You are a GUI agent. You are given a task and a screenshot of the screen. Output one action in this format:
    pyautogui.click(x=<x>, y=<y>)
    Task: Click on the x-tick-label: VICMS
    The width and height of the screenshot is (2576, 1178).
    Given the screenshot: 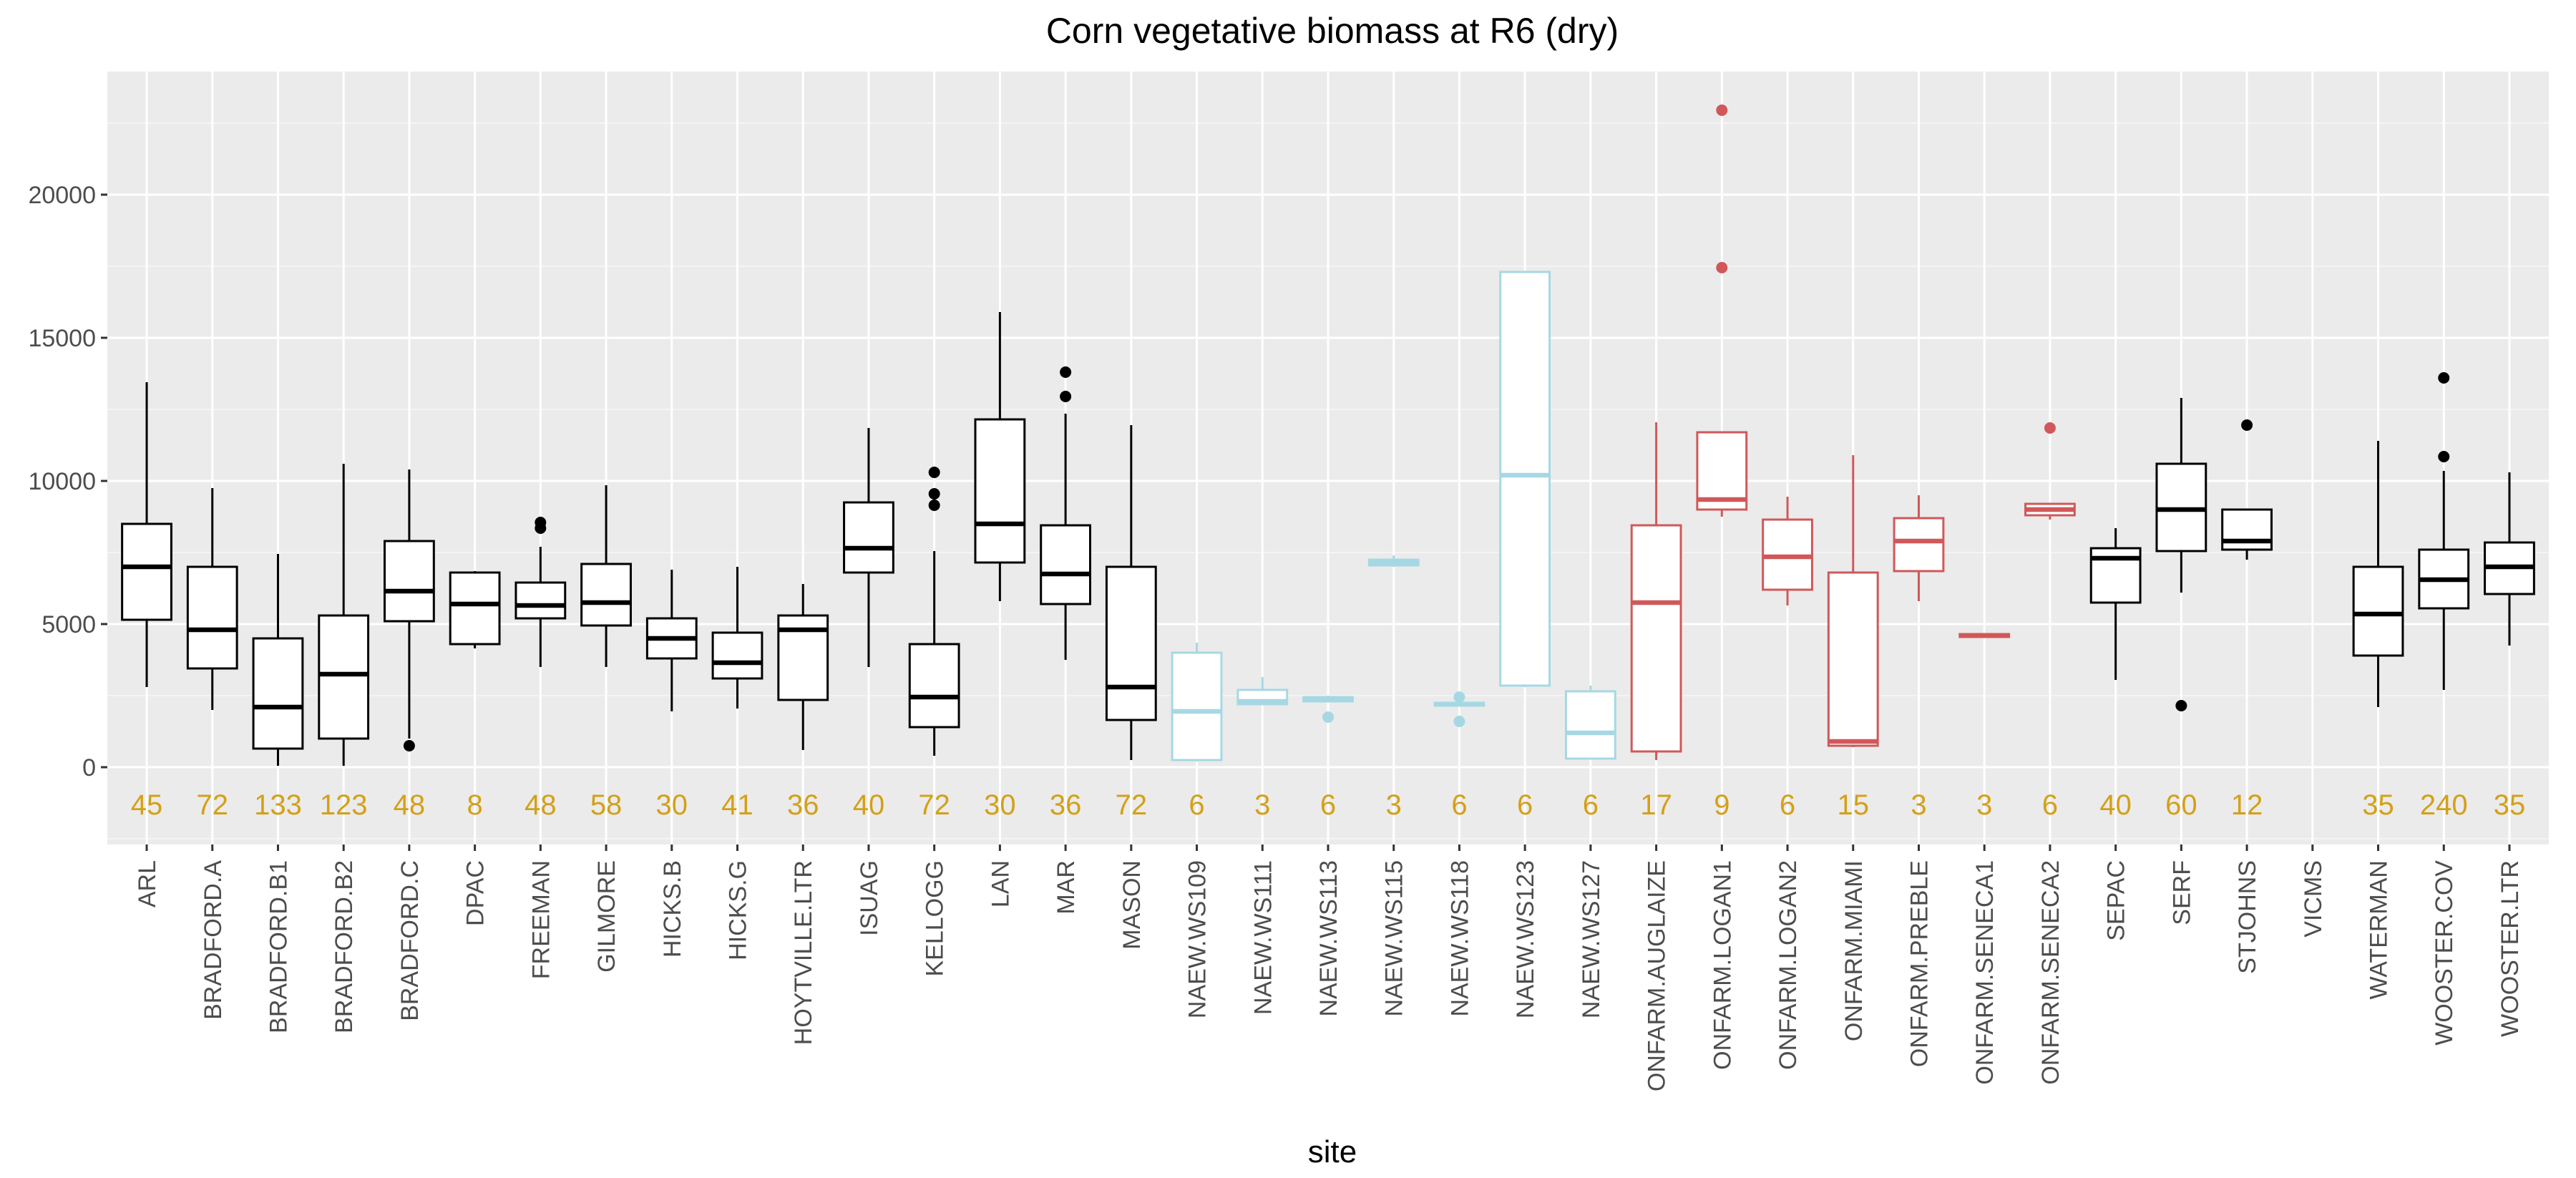 What is the action you would take?
    pyautogui.click(x=2313, y=899)
    